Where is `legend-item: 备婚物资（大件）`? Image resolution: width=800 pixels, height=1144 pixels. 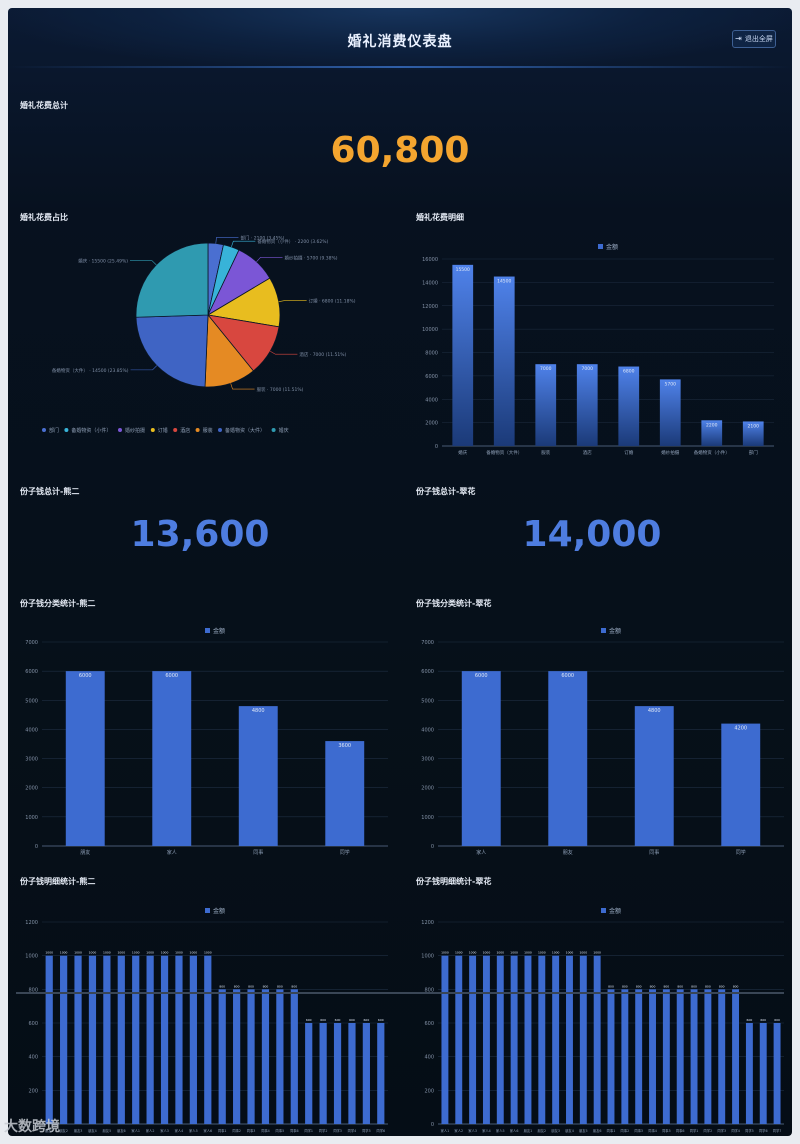 legend-item: 备婚物资（大件） is located at coordinates (245, 430).